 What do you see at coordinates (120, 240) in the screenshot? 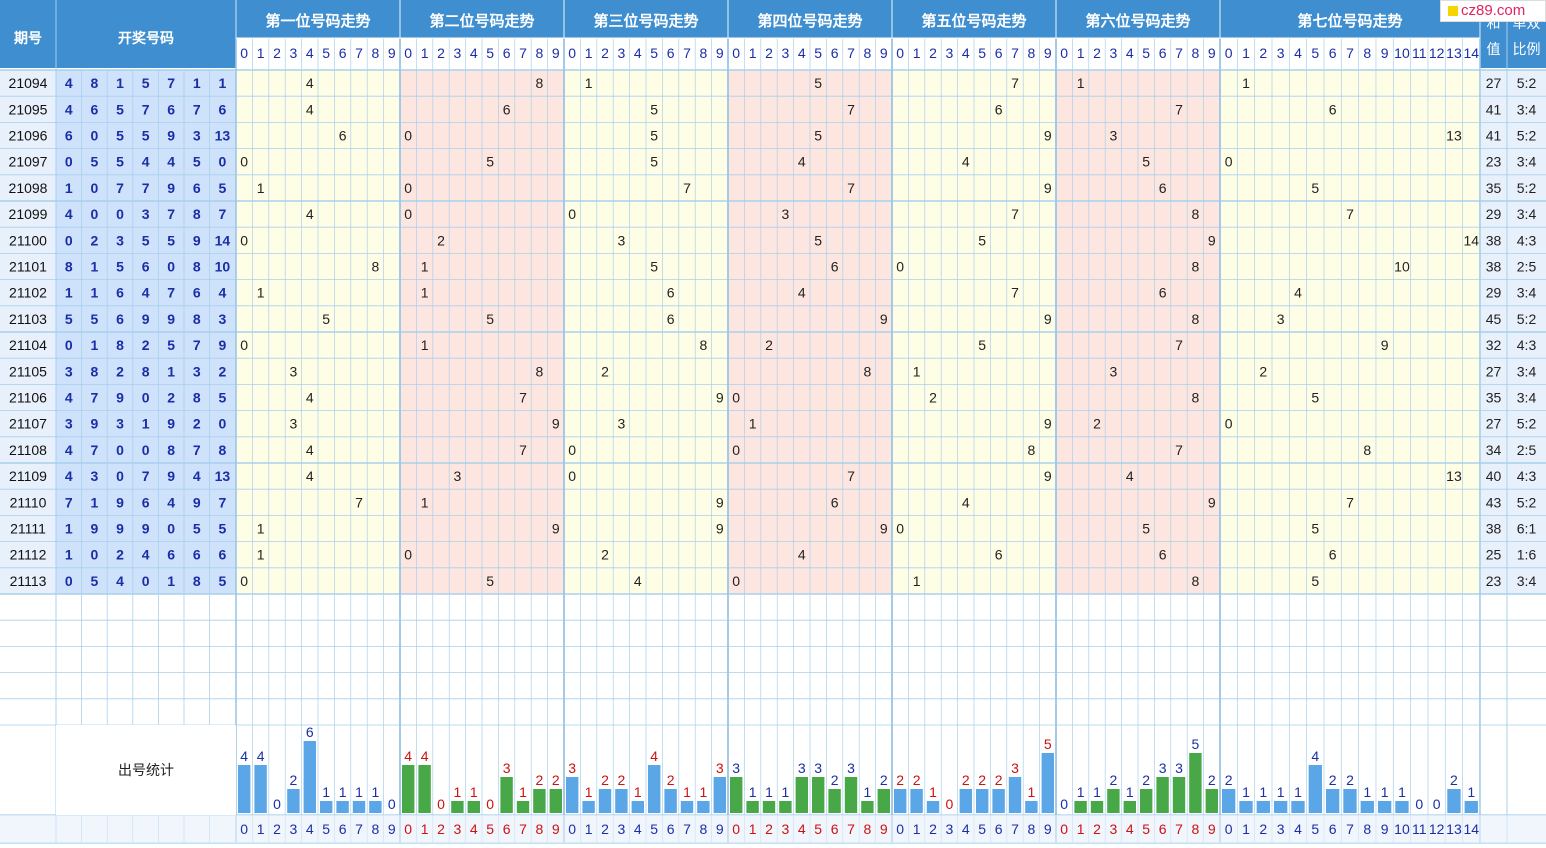
I see `draw-digit: 3` at bounding box center [120, 240].